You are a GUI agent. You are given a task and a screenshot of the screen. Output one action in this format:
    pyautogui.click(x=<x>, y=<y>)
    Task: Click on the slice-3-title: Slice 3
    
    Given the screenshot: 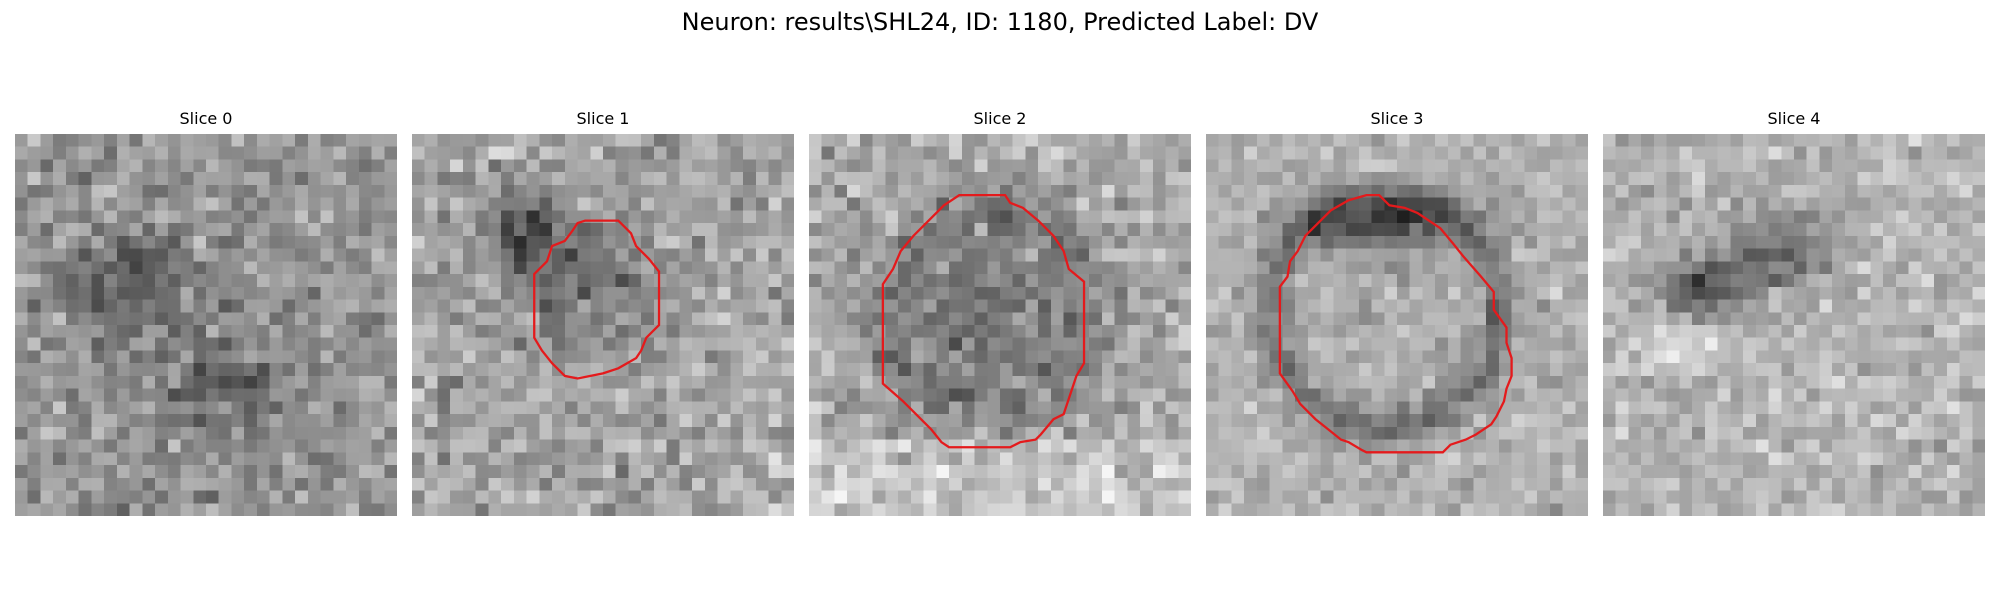 What is the action you would take?
    pyautogui.click(x=1397, y=118)
    